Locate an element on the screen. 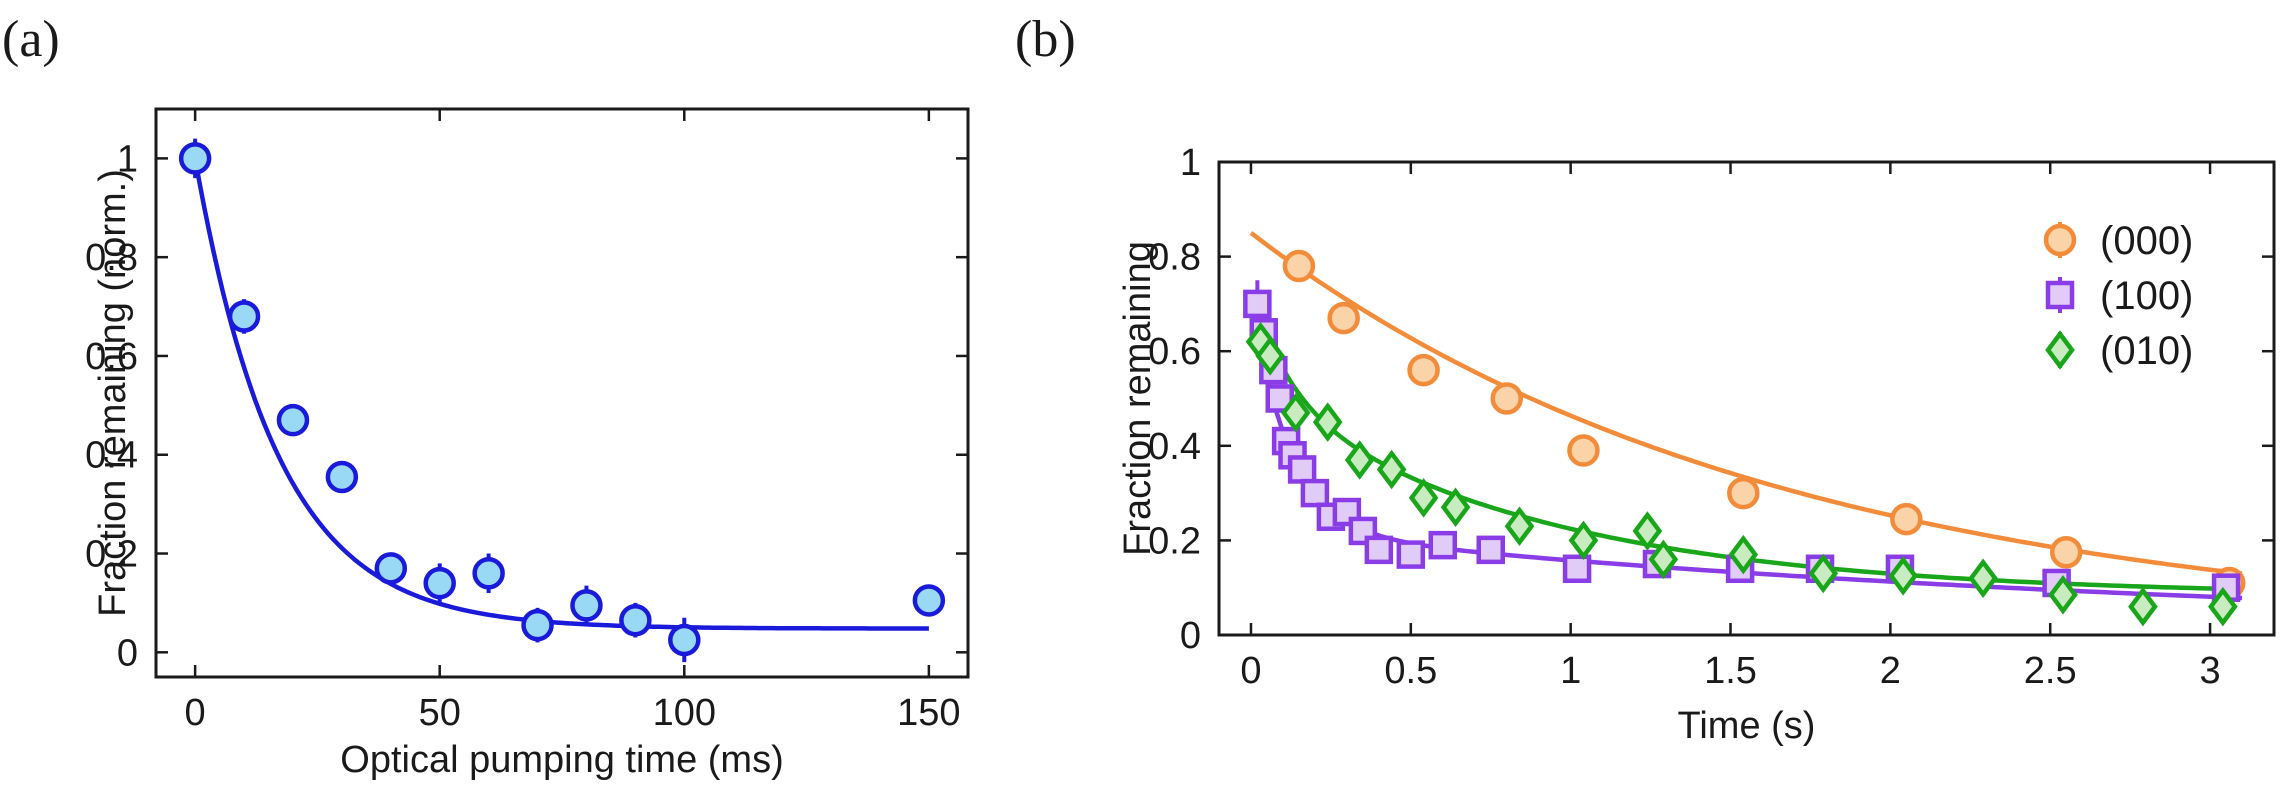 This screenshot has height=788, width=2289. y-axis-title: Fraction remaining is located at coordinates (1138, 398).